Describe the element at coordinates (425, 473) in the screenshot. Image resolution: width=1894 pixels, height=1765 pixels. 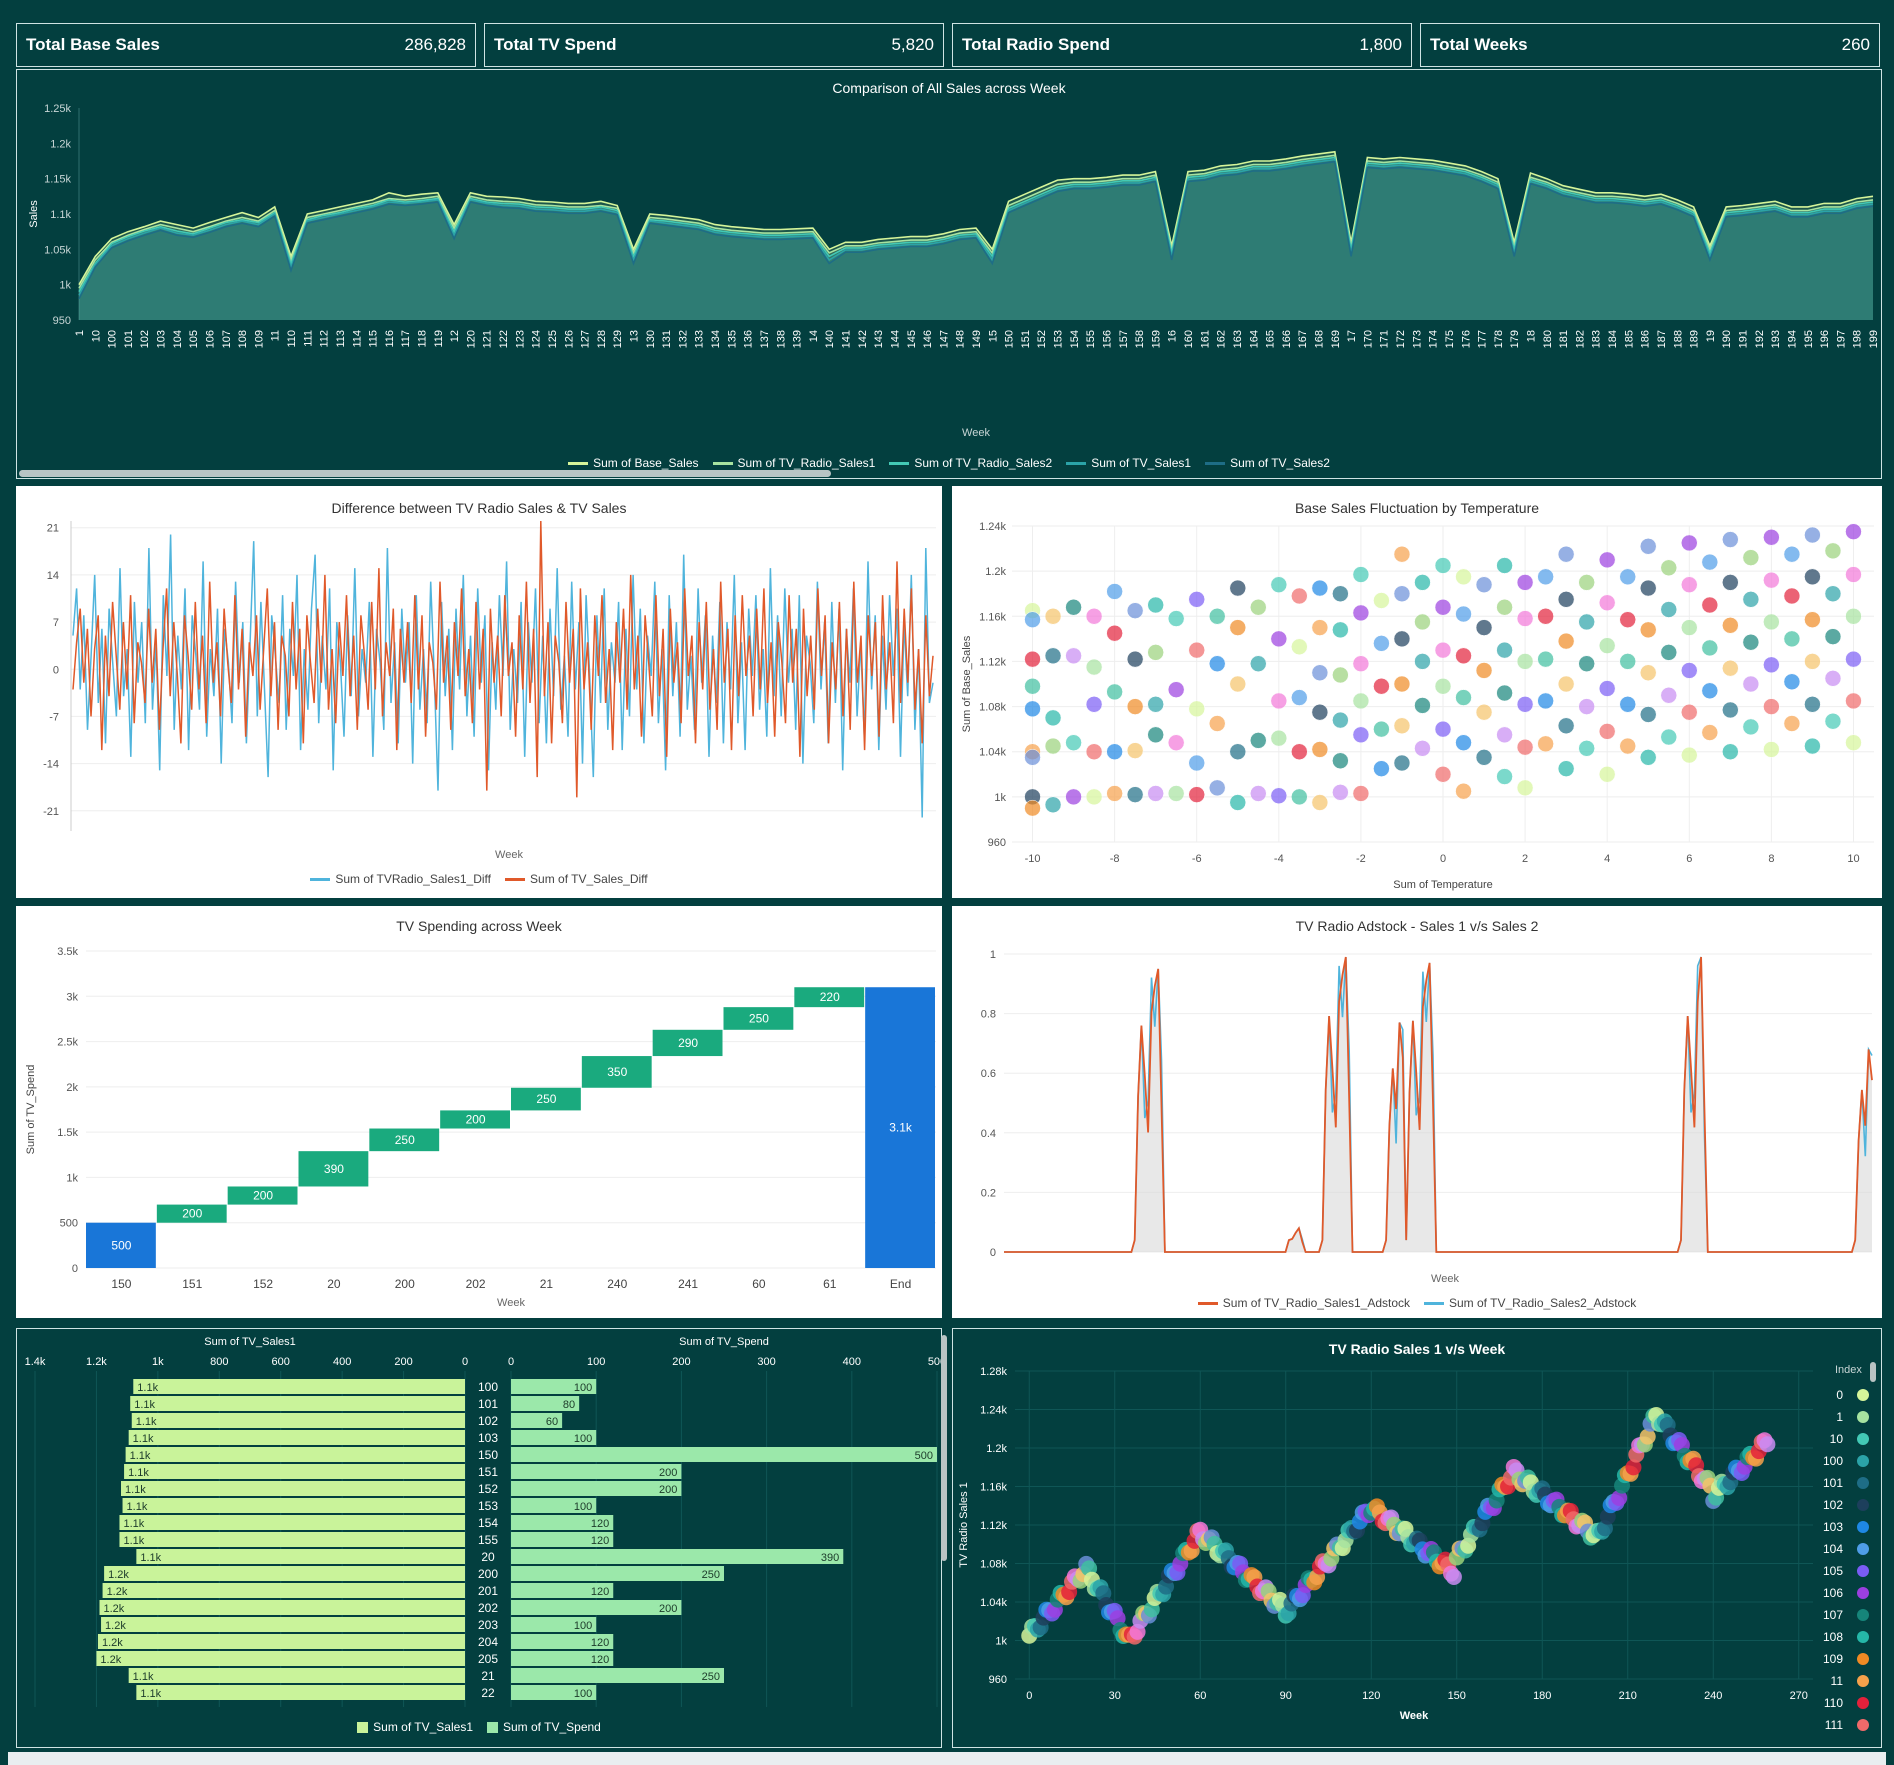
I see `horizontal-scrollbar` at that location.